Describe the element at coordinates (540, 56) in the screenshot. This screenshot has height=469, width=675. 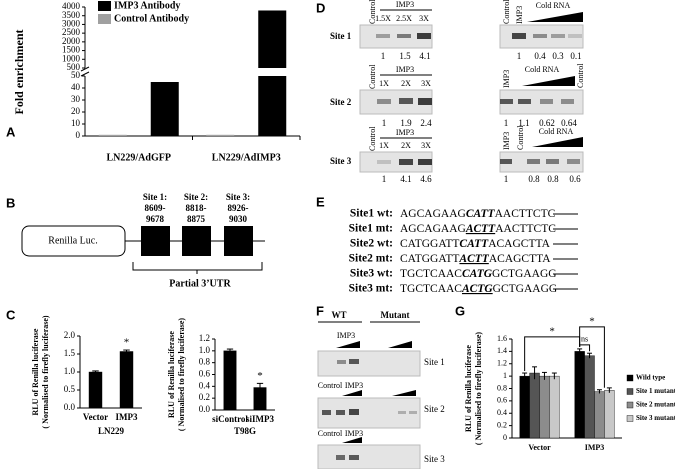
I see `quant: 0.4` at that location.